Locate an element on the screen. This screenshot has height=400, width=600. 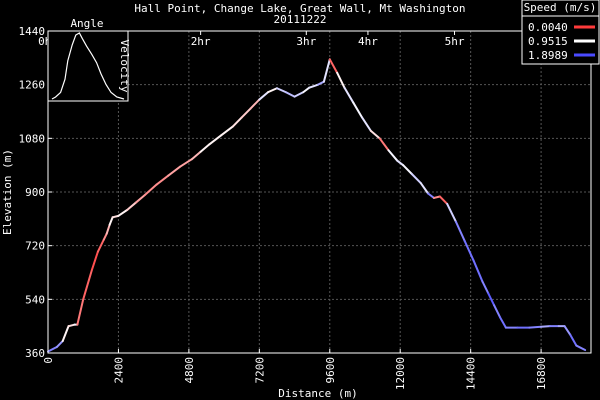
y-axis-ticks: 360 540 720 900 1080 1260 1440 is located at coordinates (35, 192).